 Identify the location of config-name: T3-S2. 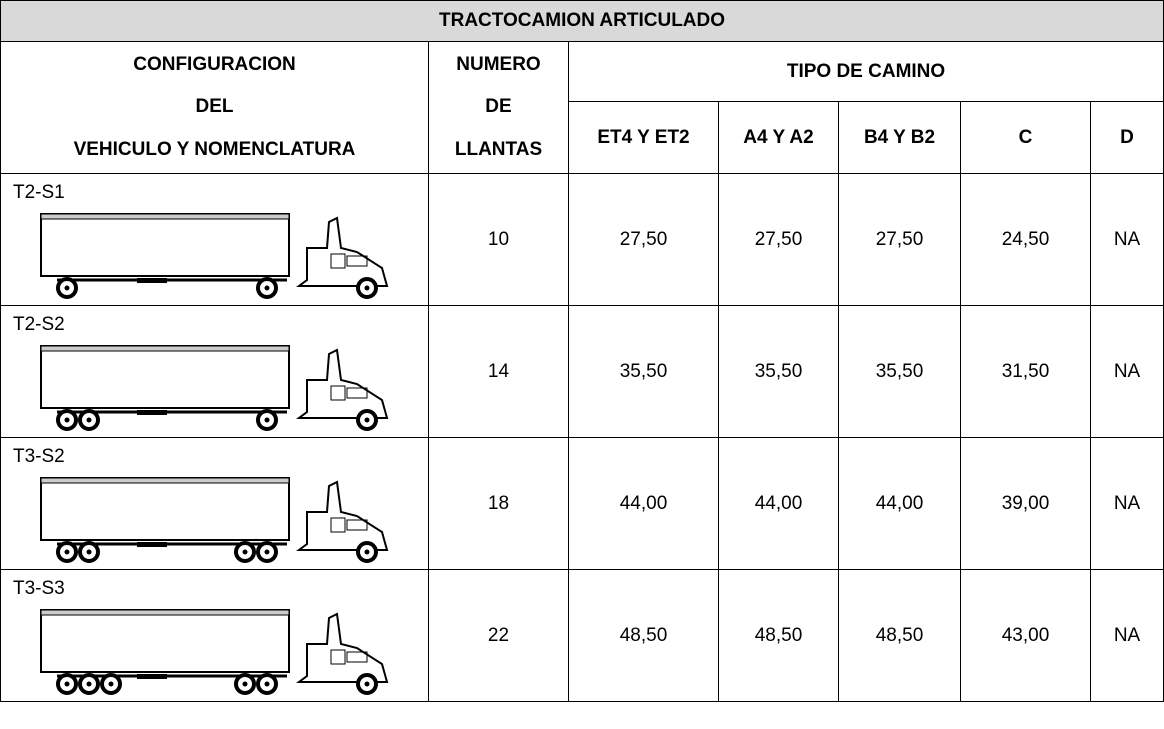
(39, 456).